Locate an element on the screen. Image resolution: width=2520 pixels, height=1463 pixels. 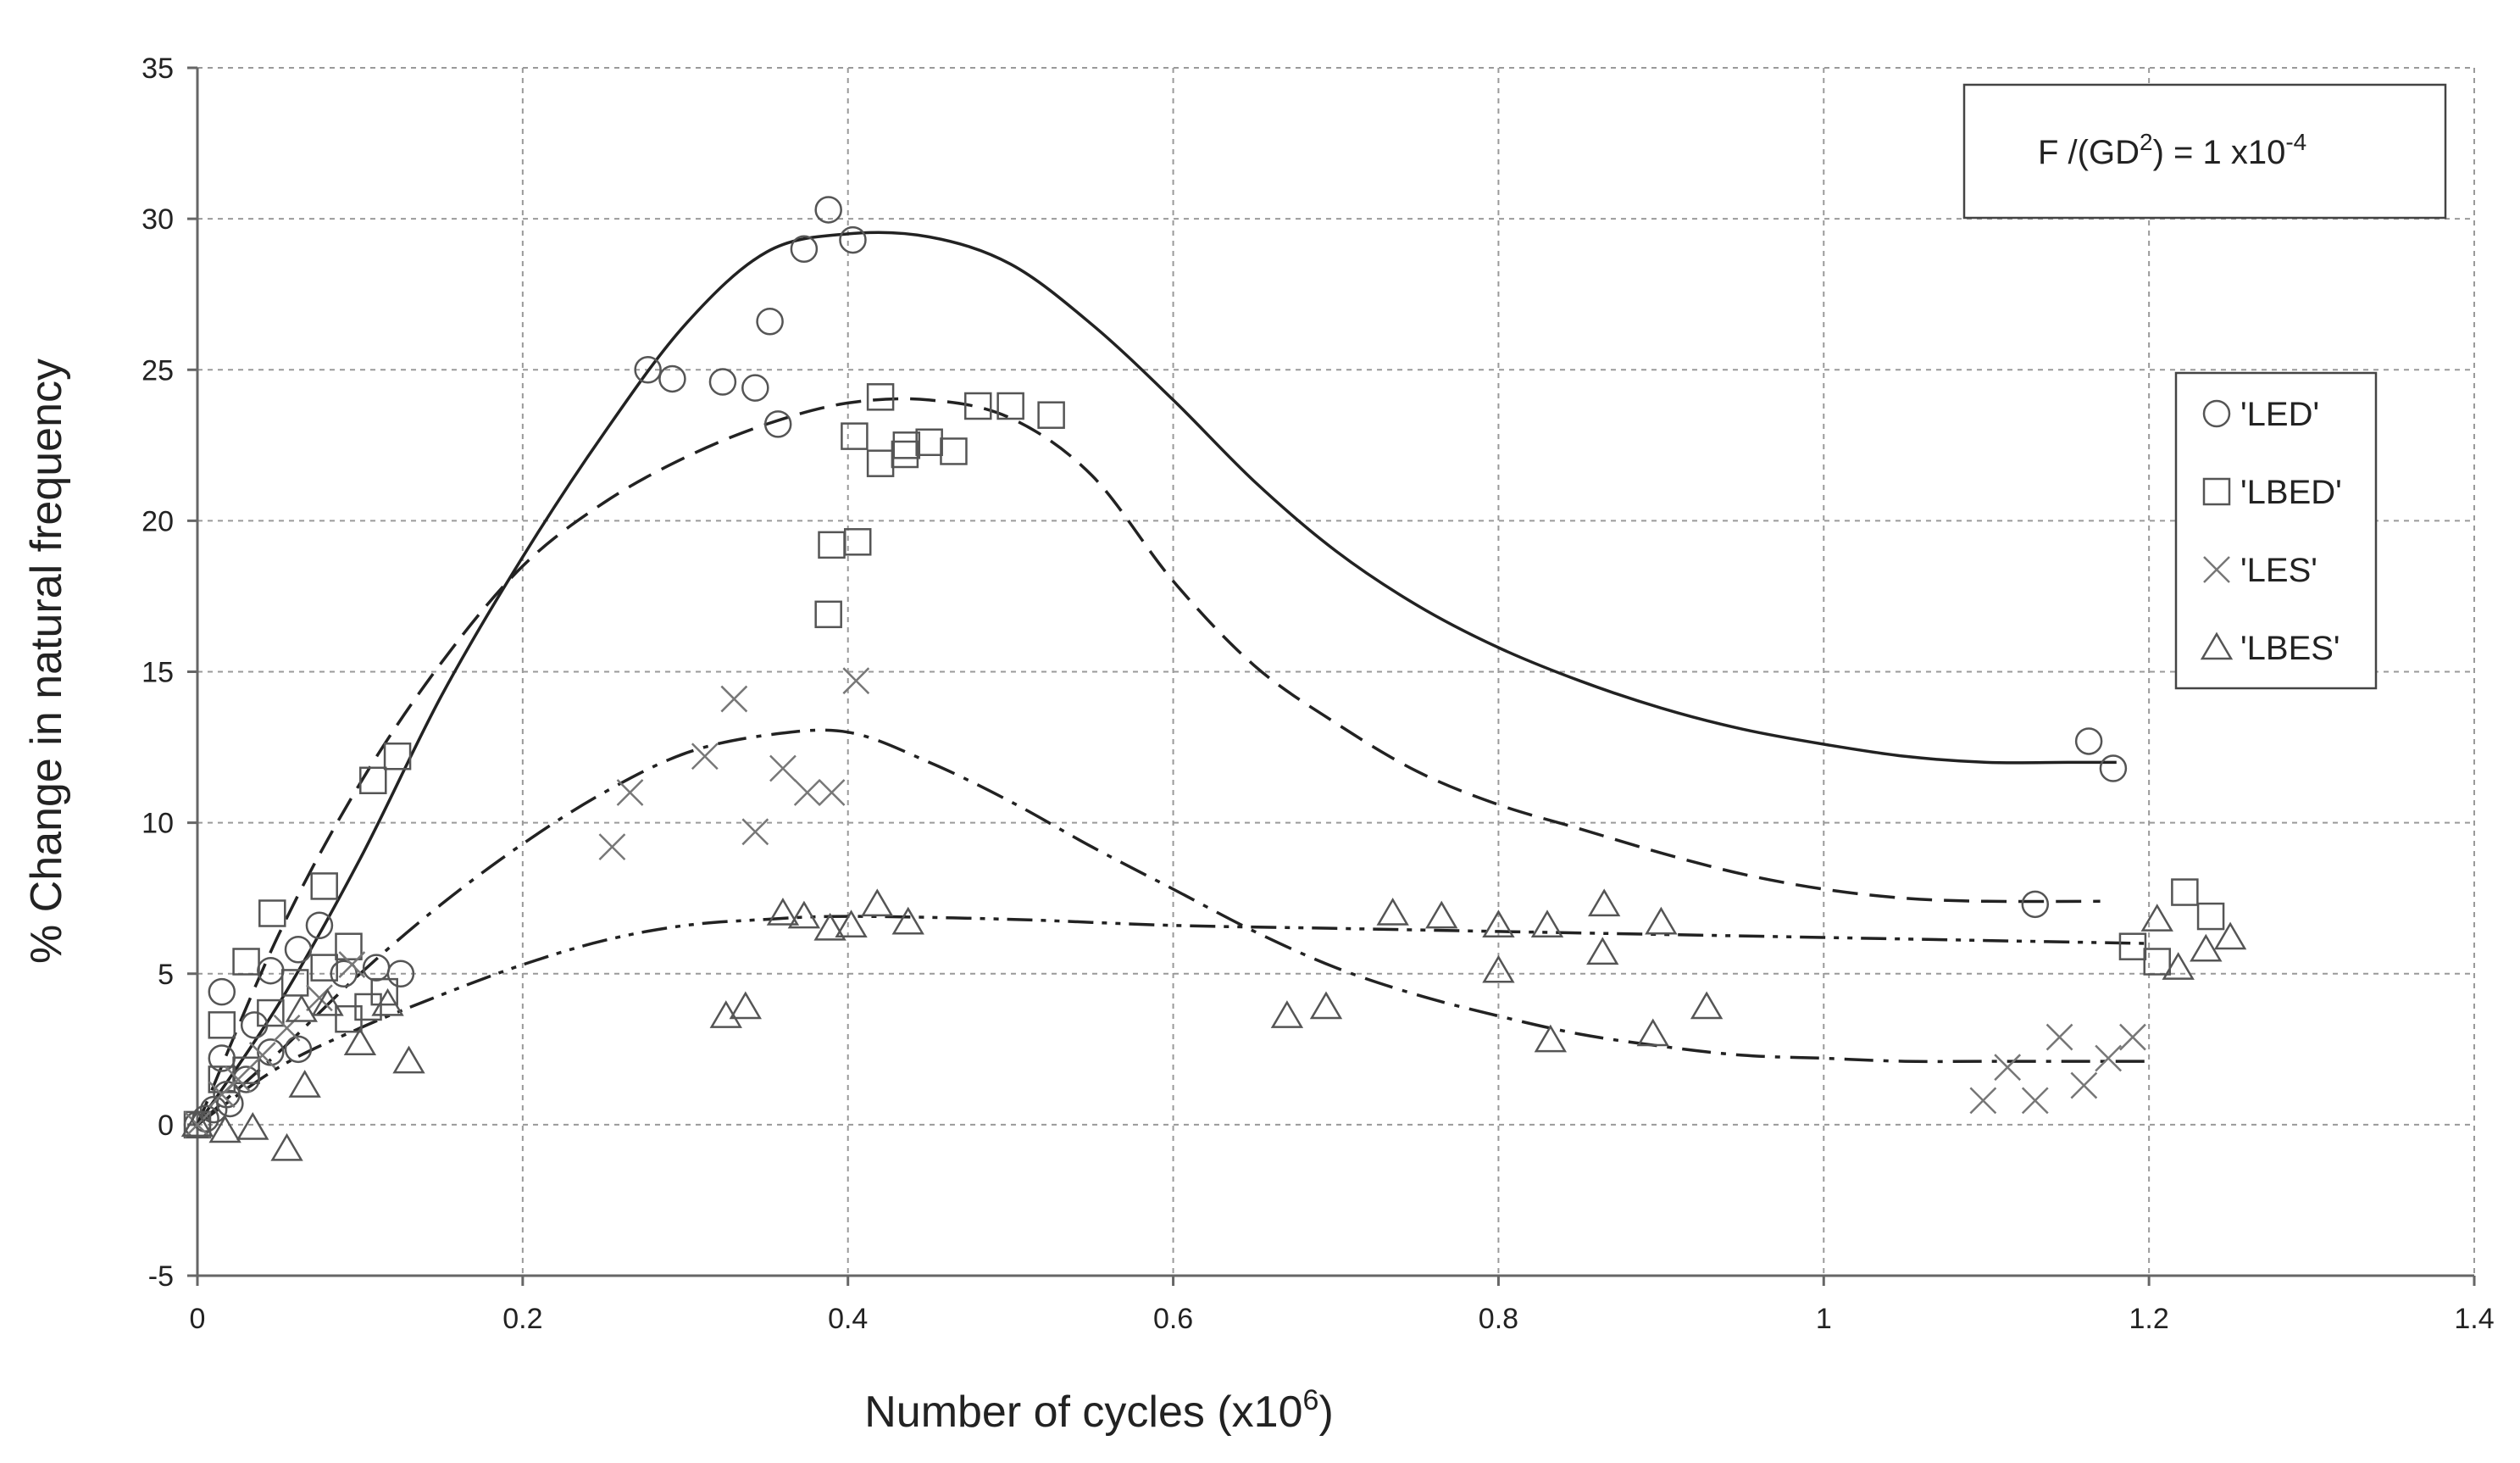
y-tick-label: 35 is located at coordinates (158, 69).